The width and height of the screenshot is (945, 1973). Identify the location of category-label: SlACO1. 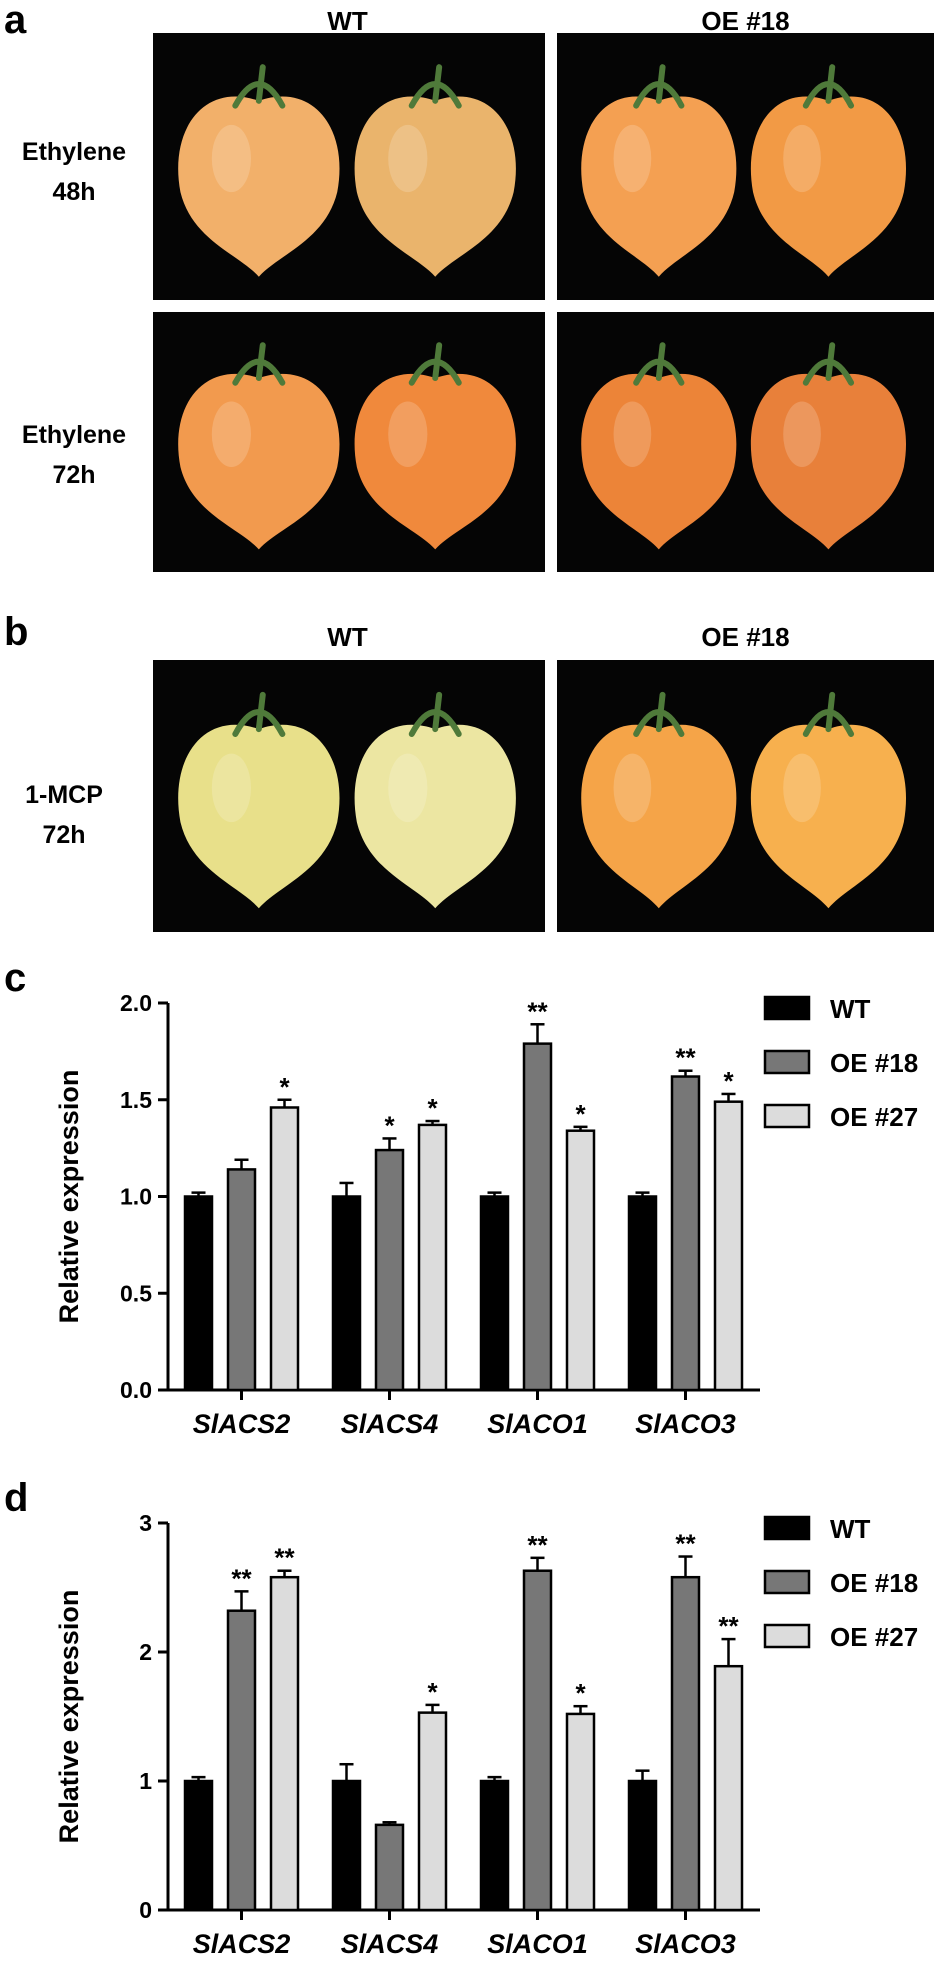
(537, 1424).